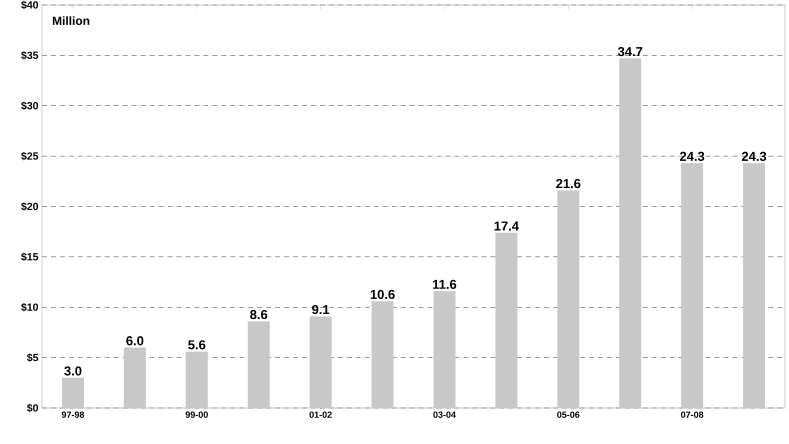 This screenshot has height=444, width=789. Describe the element at coordinates (29, 206) in the screenshot. I see `y-tick-label: $20` at that location.